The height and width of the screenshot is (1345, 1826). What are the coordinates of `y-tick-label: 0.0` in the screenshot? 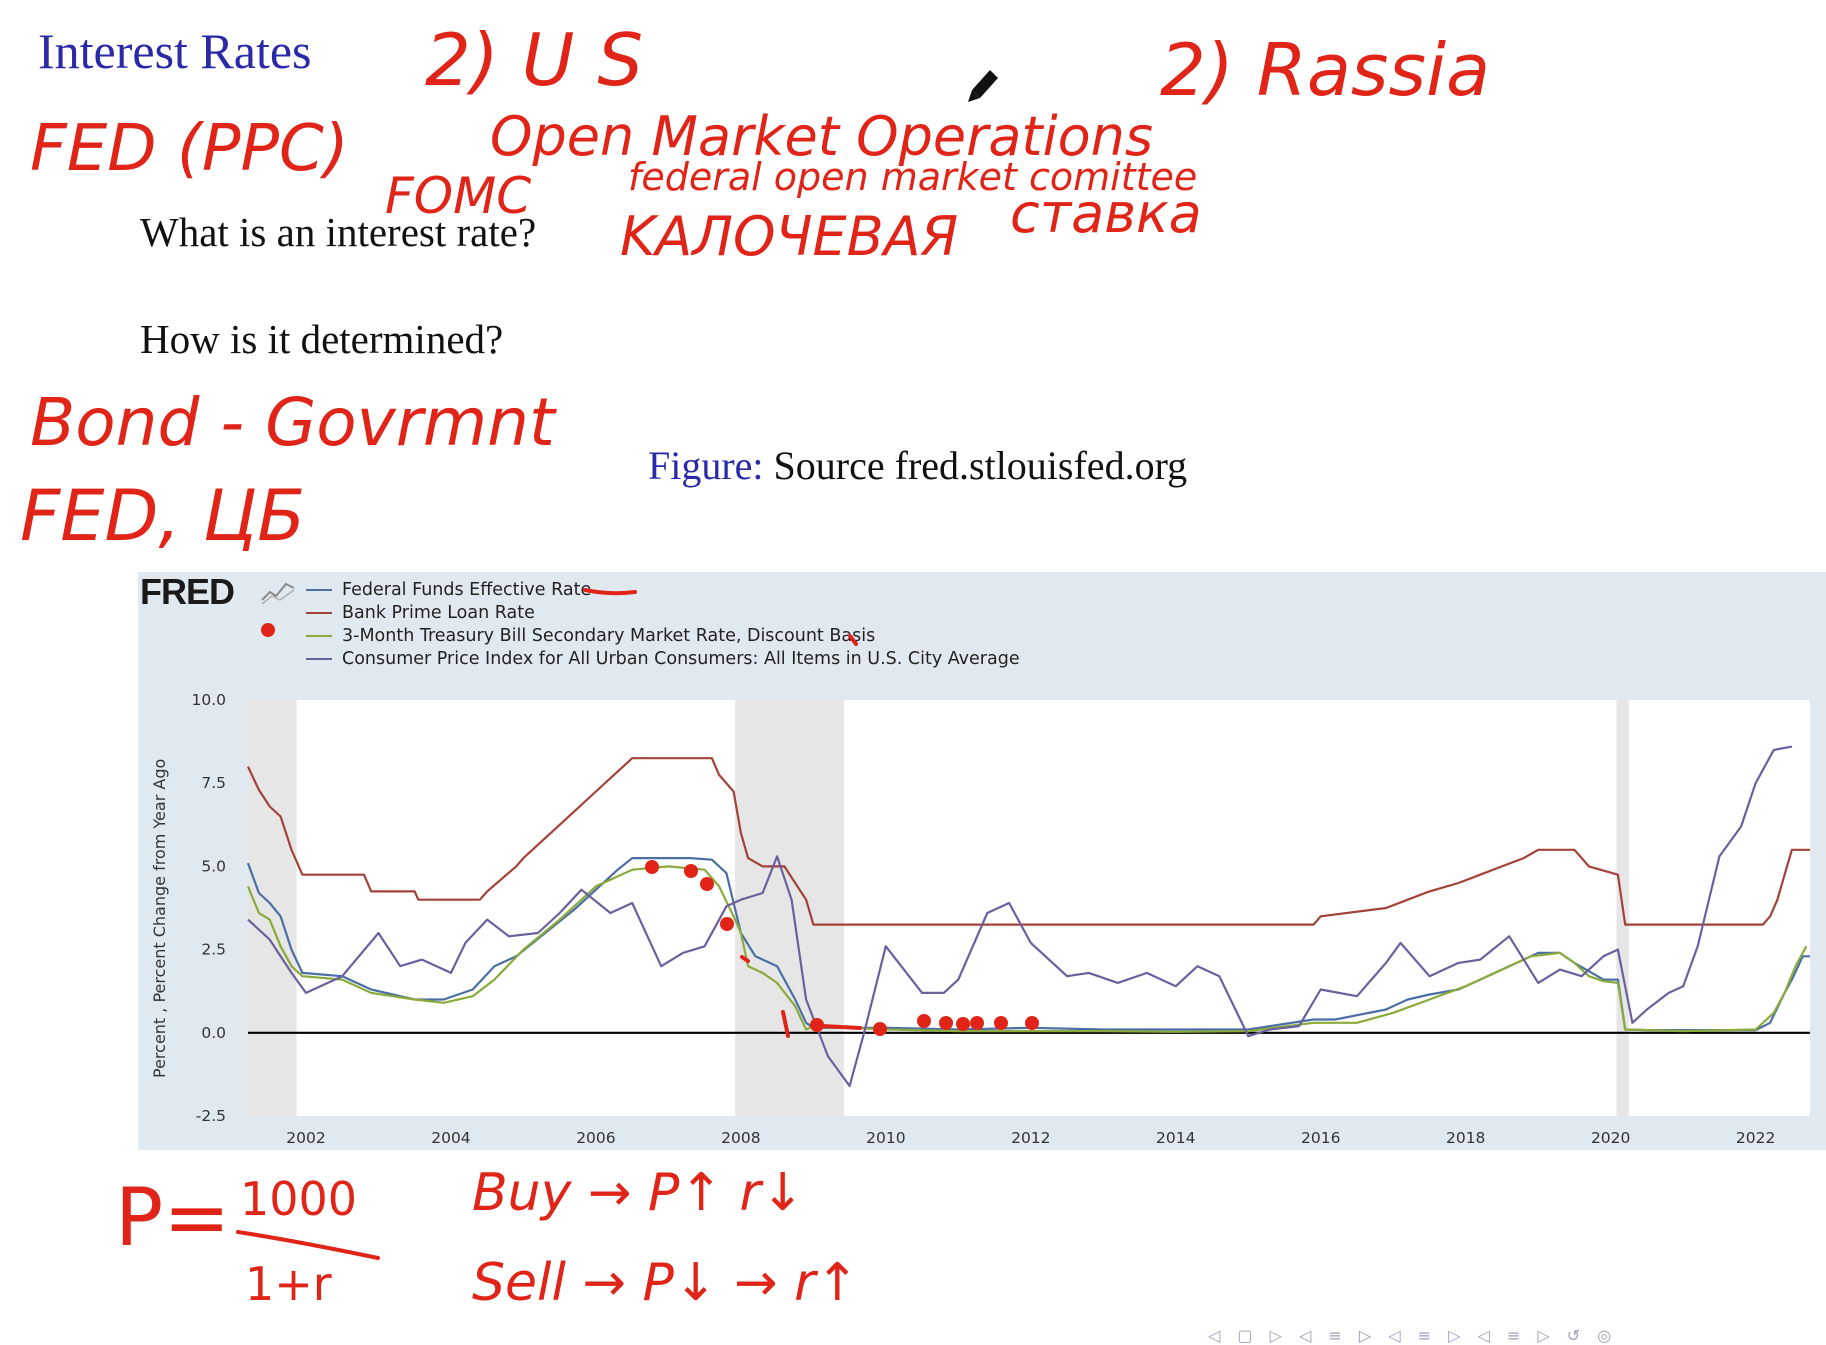 It's located at (213, 1033).